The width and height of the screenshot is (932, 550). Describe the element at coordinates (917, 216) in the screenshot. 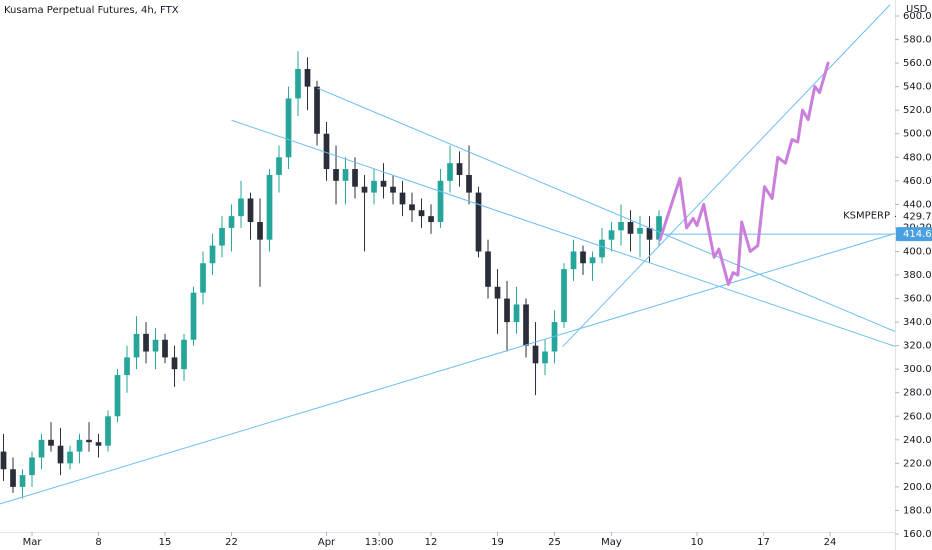

I see `last-price-label: 429.79` at that location.